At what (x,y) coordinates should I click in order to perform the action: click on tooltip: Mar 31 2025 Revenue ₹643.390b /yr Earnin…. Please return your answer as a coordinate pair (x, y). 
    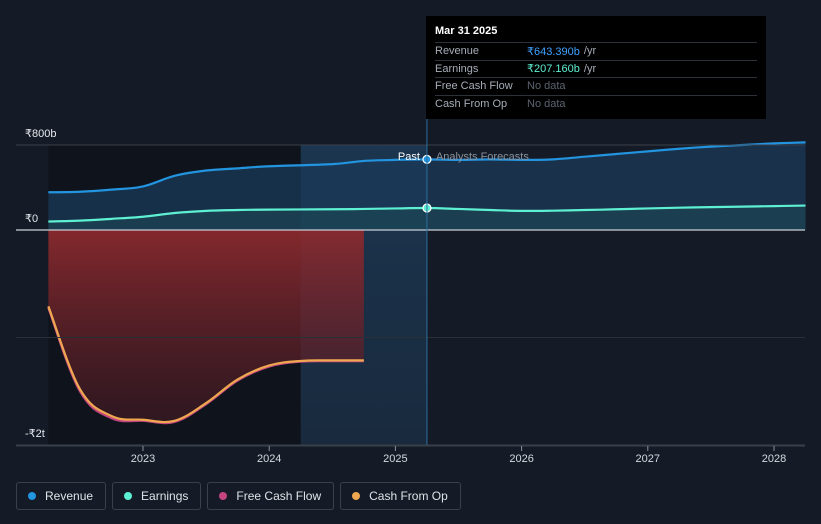
    Looking at the image, I should click on (596, 67).